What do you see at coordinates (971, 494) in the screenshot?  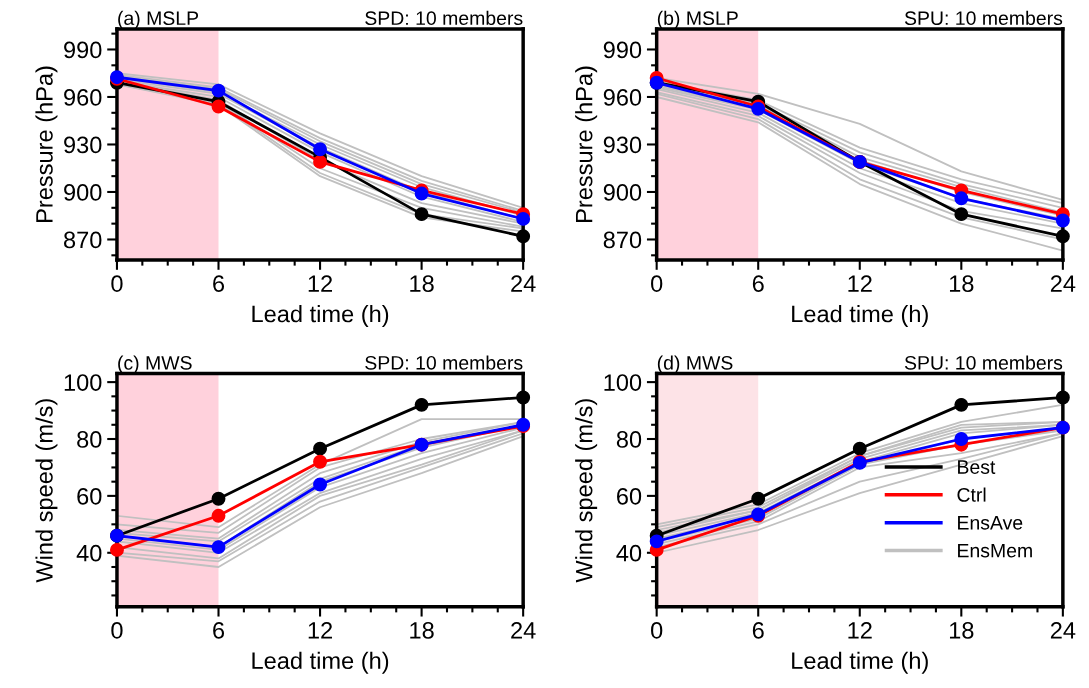 I see `legend-label: Ctrl` at bounding box center [971, 494].